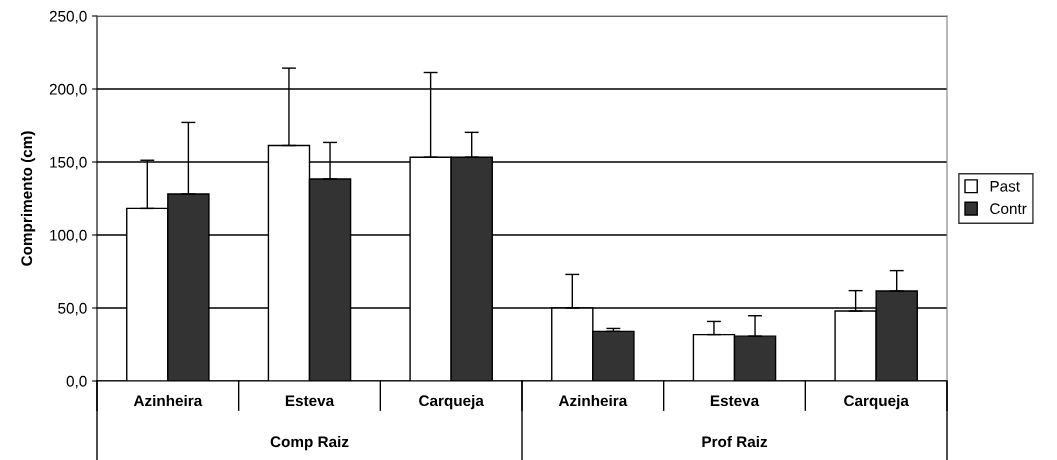  Describe the element at coordinates (28, 198) in the screenshot. I see `y-axis-title: Comprimento (cm)` at that location.